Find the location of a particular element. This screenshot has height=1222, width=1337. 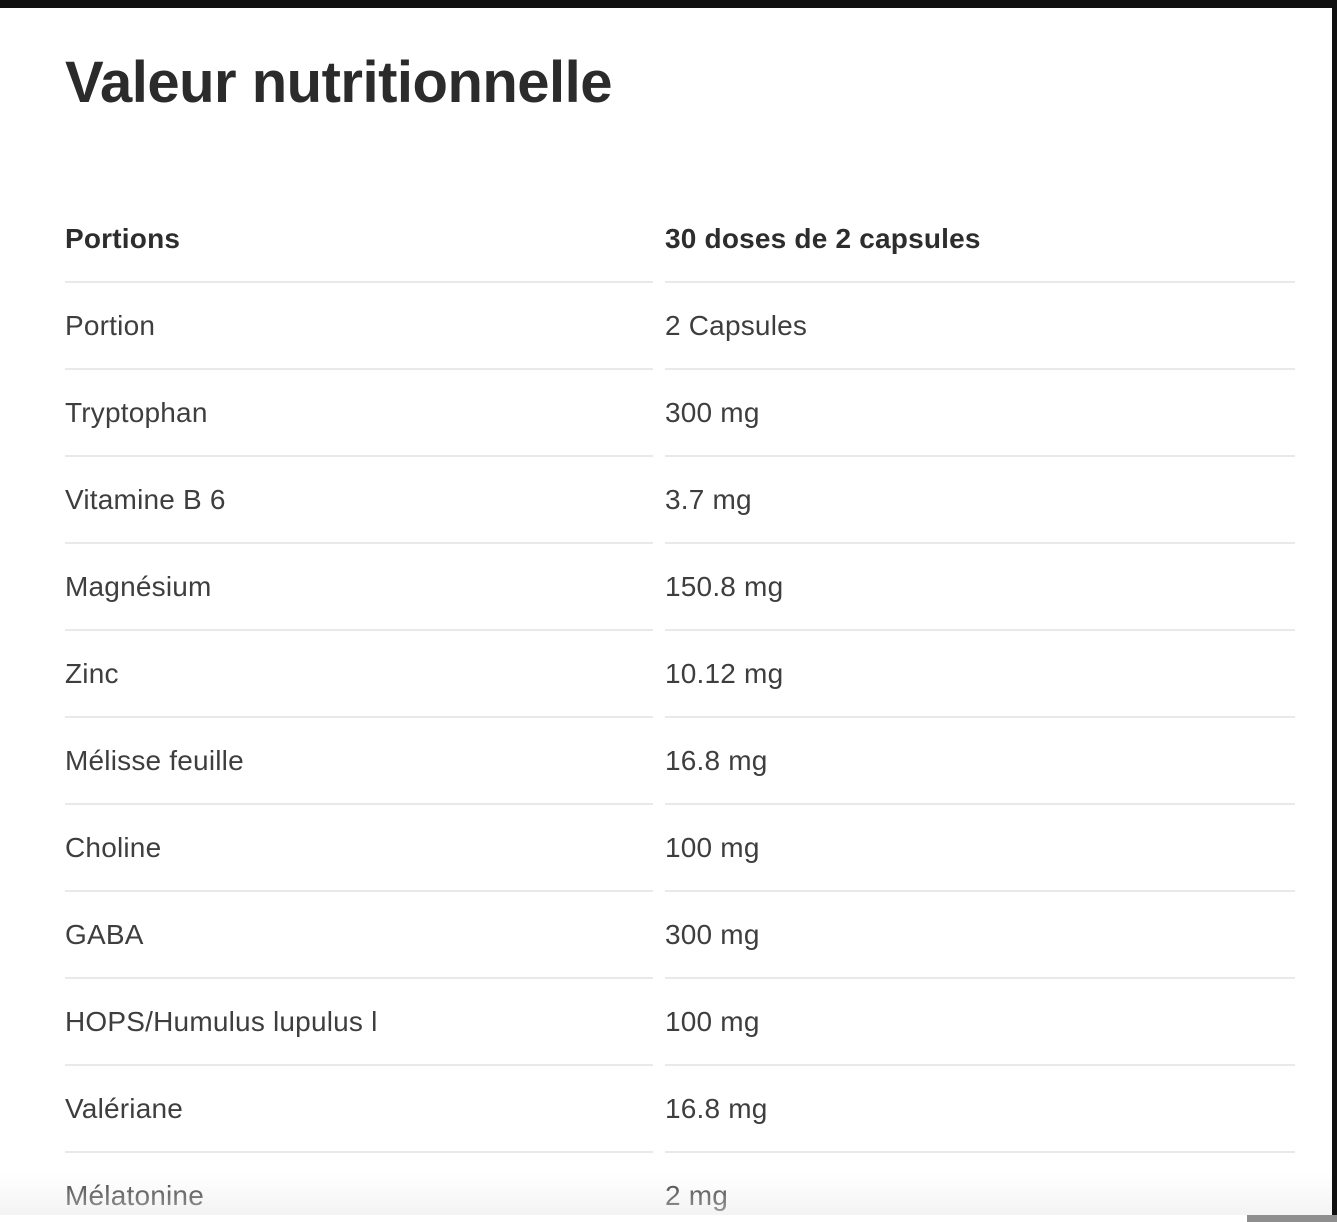

nutrient-value: 150.8 mg is located at coordinates (980, 587).